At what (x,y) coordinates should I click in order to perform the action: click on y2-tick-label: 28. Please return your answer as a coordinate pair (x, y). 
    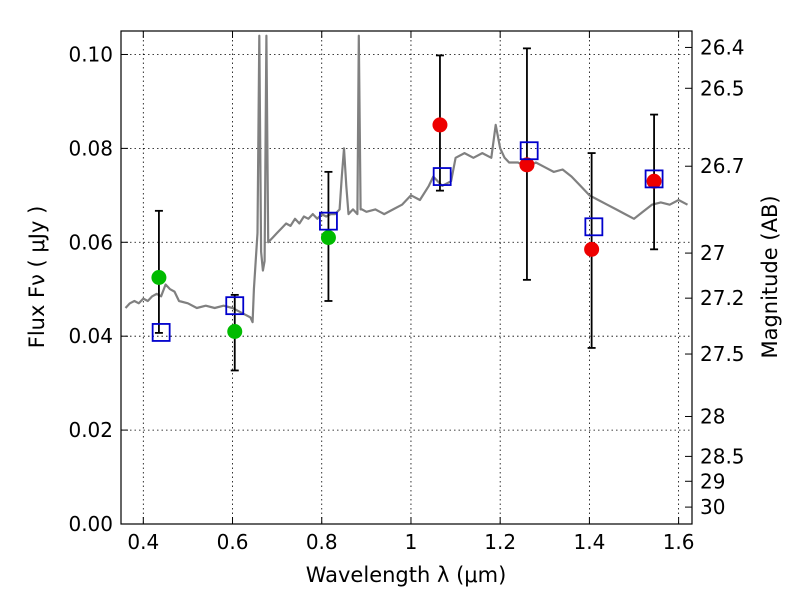
    Looking at the image, I should click on (712, 416).